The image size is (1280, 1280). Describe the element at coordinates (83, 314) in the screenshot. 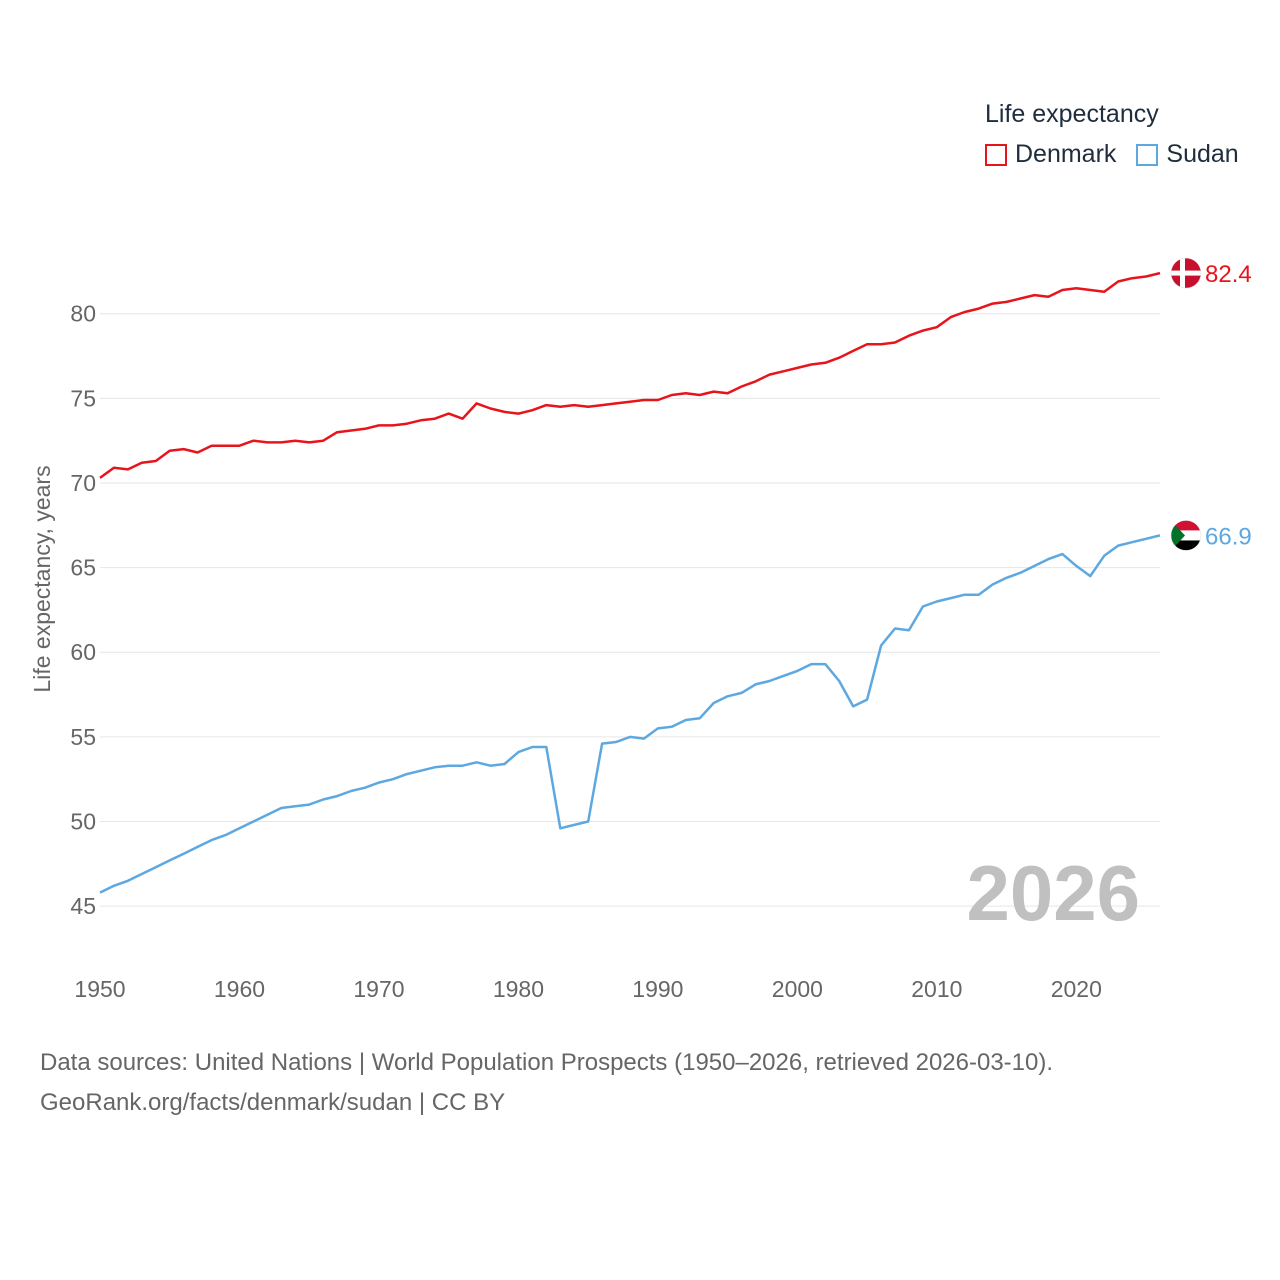

I see `y-tick-label: 80` at that location.